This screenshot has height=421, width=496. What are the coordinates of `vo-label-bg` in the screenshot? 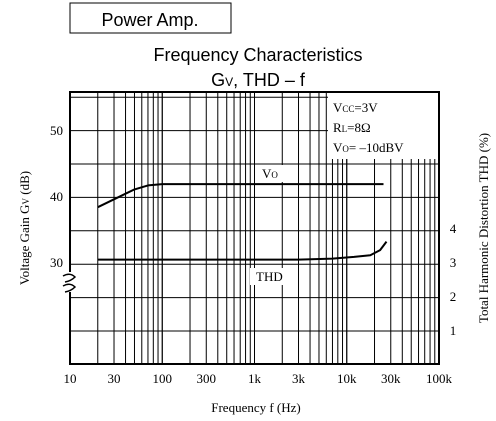 It's located at (274, 173).